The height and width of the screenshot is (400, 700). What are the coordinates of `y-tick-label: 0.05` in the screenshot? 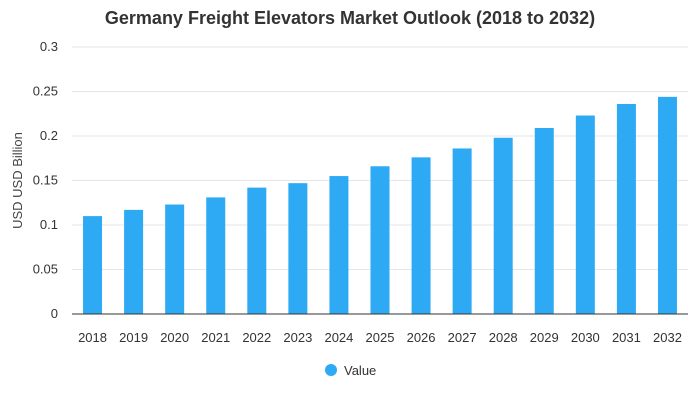 It's located at (45, 269).